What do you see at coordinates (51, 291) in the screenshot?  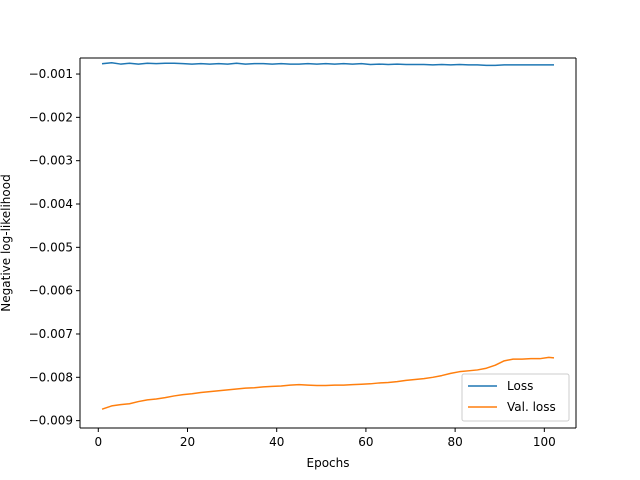 I see `y-tick-label: −0.006` at bounding box center [51, 291].